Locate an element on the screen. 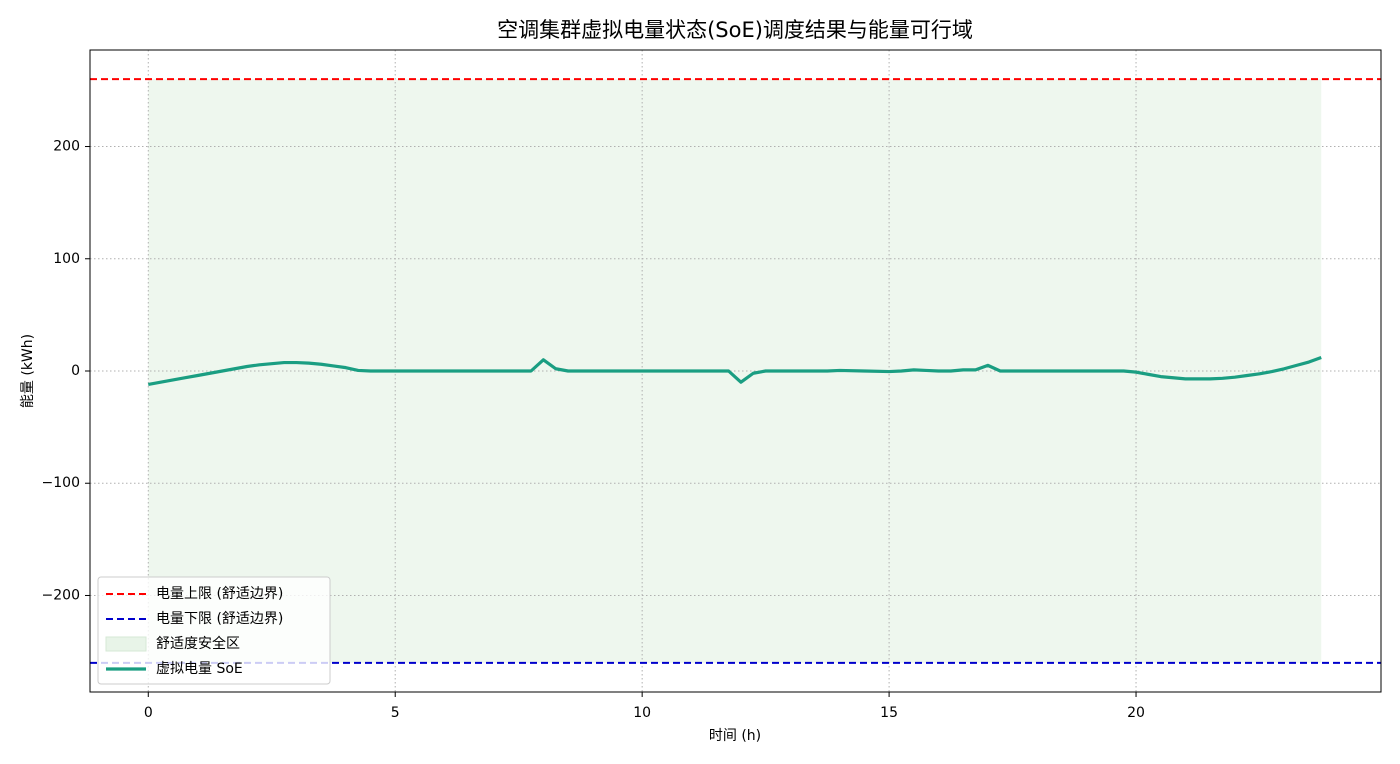 The width and height of the screenshot is (1400, 764). y-tick-label: 0 is located at coordinates (75, 371).